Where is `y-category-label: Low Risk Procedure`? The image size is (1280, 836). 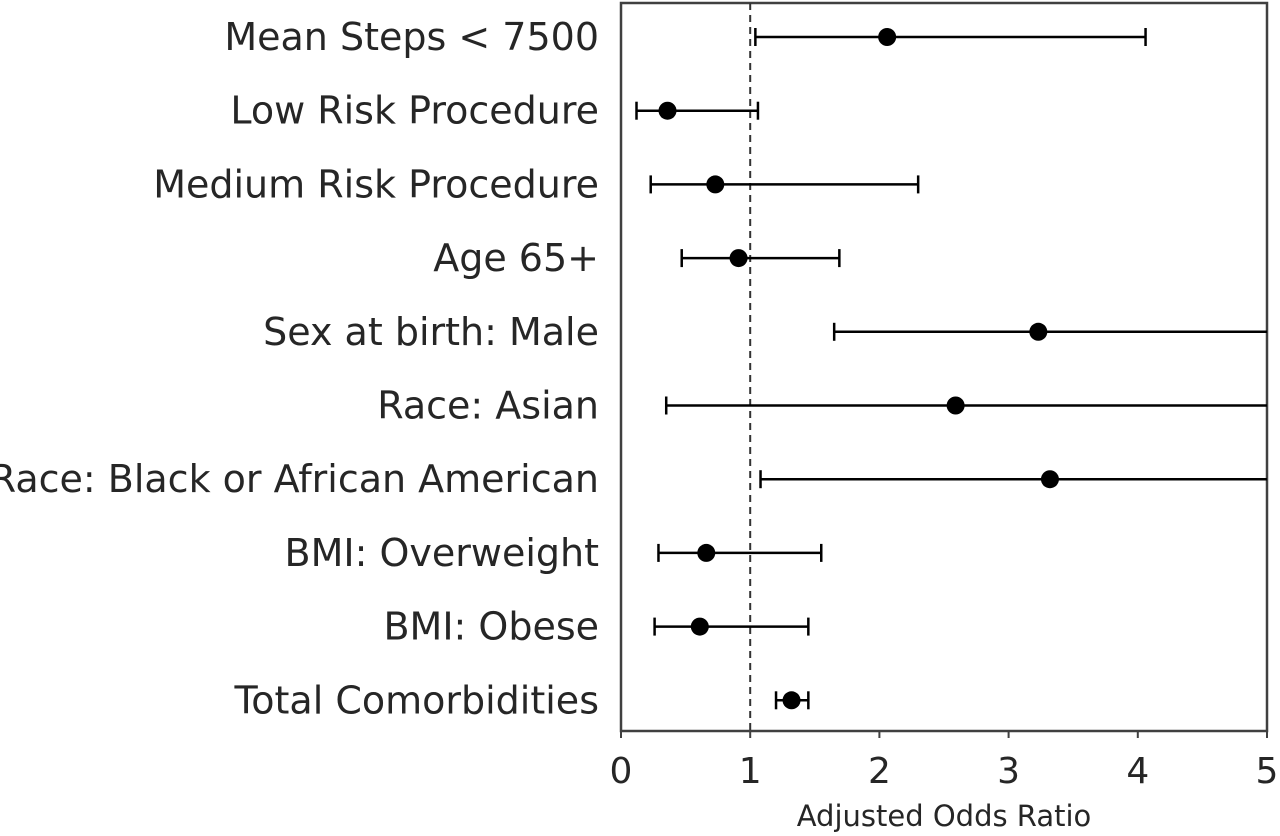 y-category-label: Low Risk Procedure is located at coordinates (414, 111).